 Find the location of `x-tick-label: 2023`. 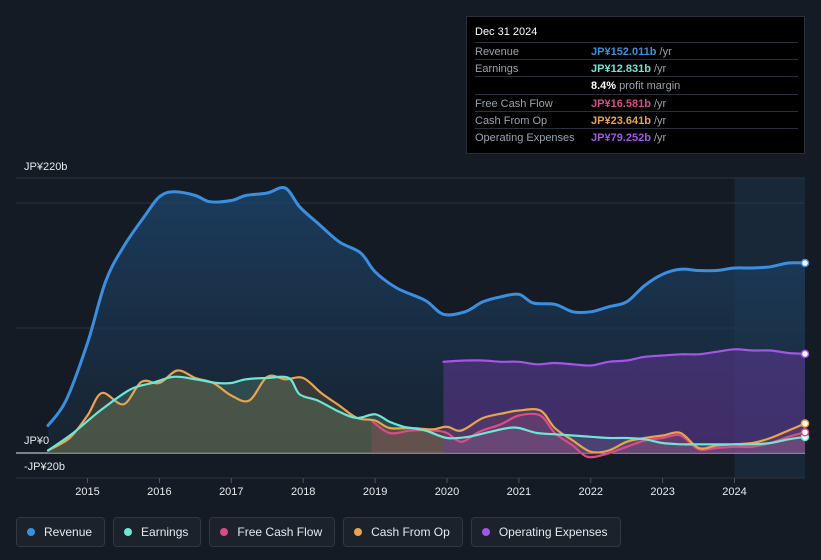

x-tick-label: 2023 is located at coordinates (662, 492).